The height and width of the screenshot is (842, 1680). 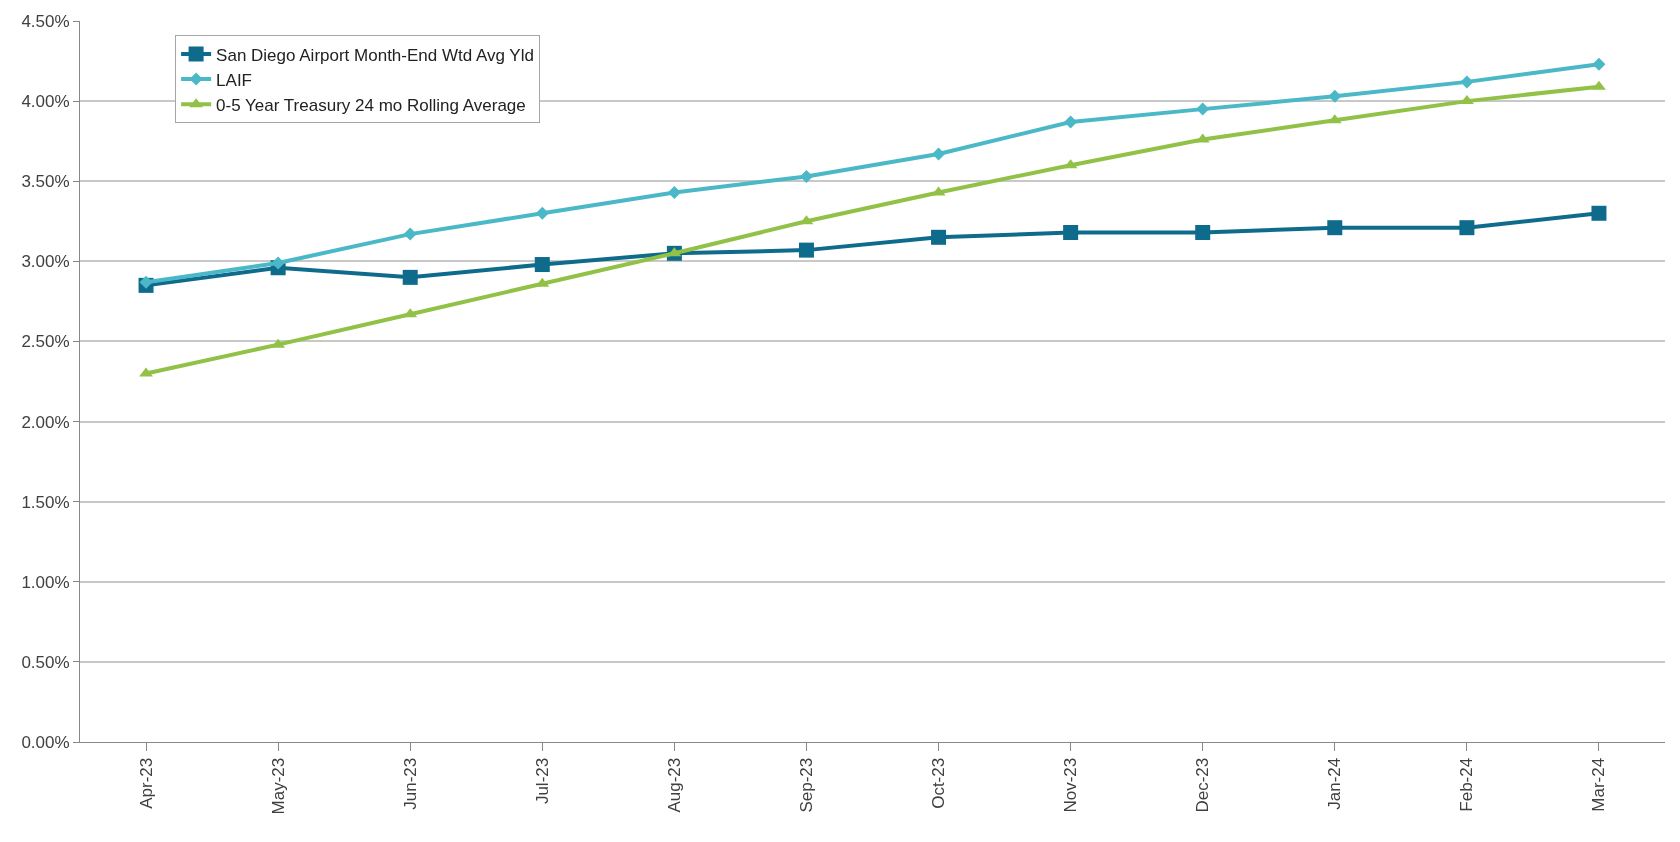 What do you see at coordinates (375, 55) in the screenshot?
I see `legend-label: San Diego Airport Month-End Wtd Avg Yld` at bounding box center [375, 55].